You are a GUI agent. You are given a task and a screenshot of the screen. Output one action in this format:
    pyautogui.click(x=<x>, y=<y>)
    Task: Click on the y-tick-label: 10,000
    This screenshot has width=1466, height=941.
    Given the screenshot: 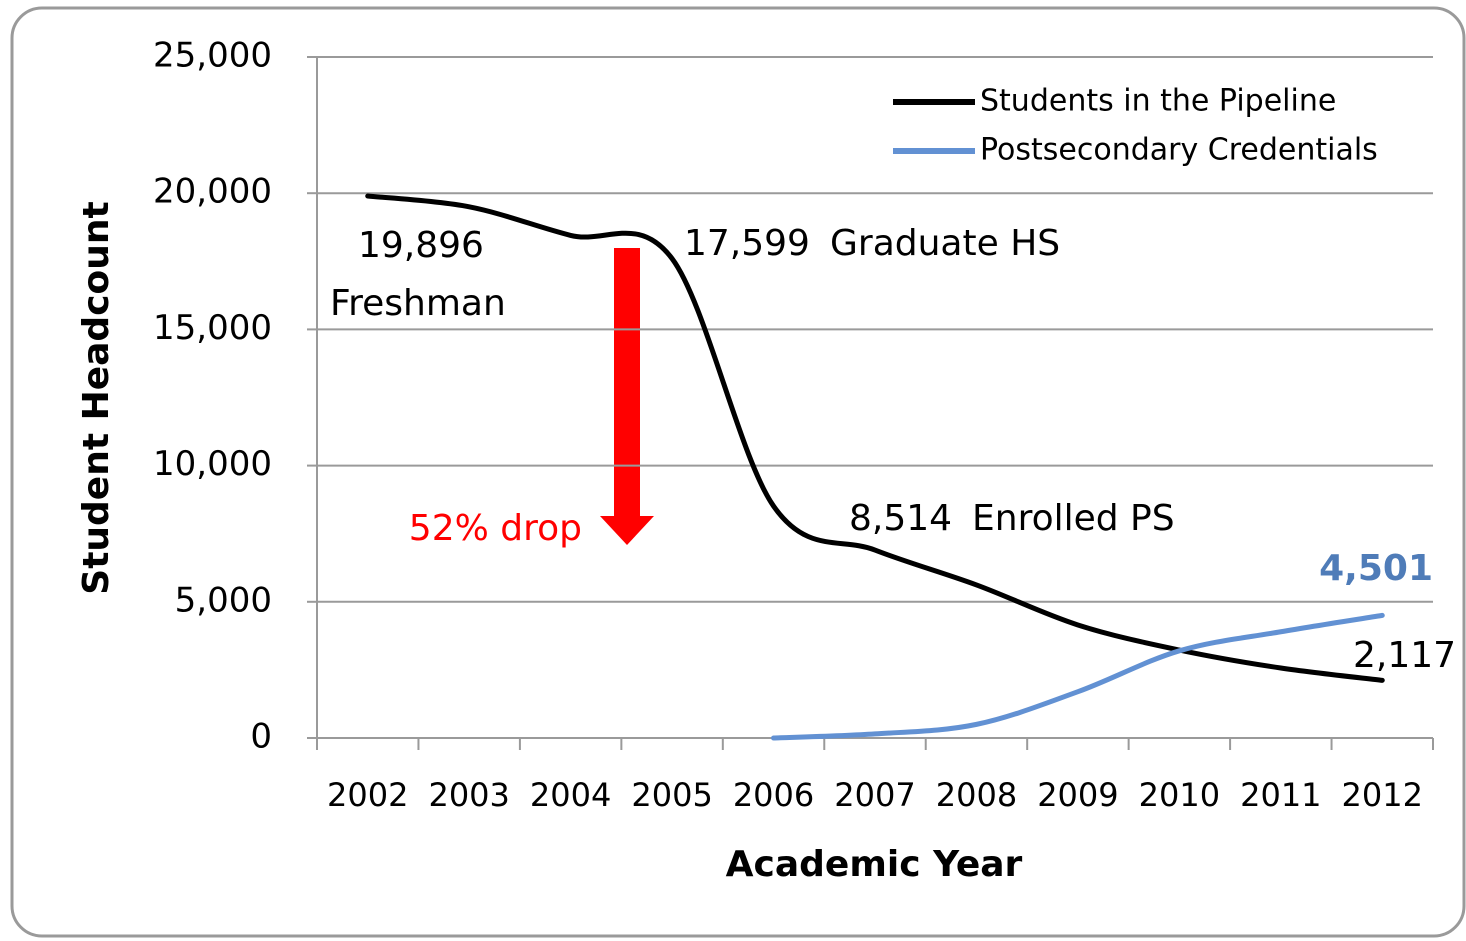 What is the action you would take?
    pyautogui.click(x=212, y=464)
    